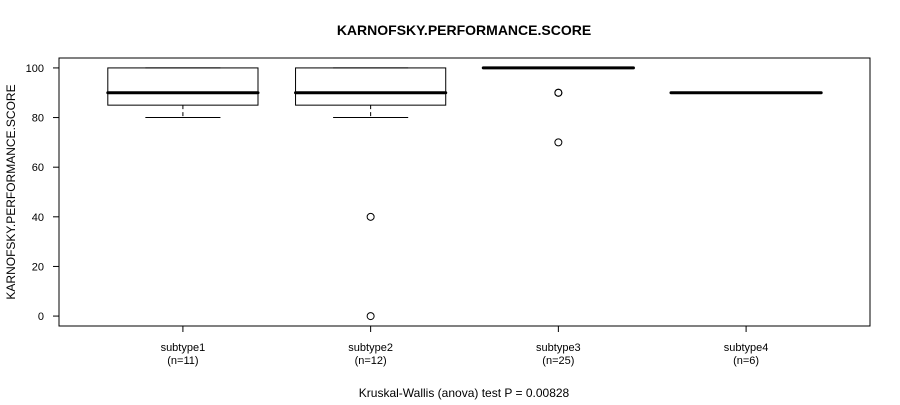 Image resolution: width=900 pixels, height=405 pixels. I want to click on x-tick-label: subtype3, so click(558, 348).